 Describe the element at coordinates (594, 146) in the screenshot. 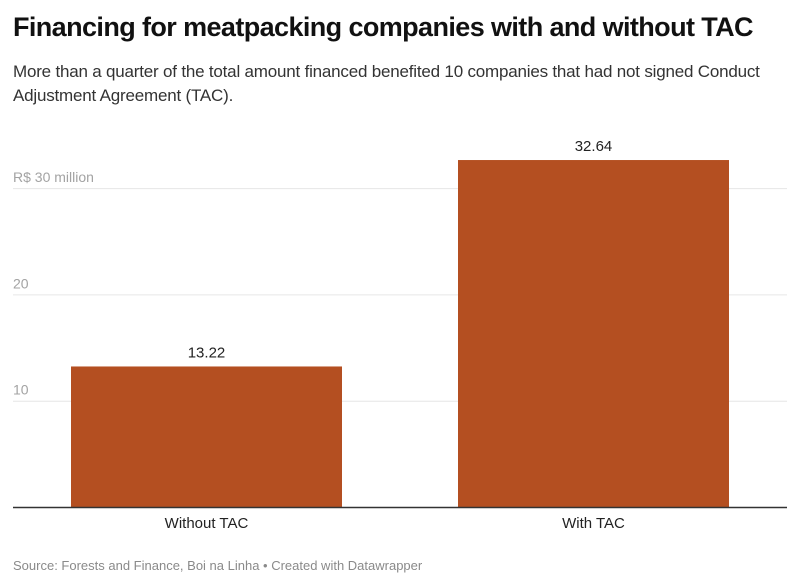

I see `value-label-1: 32.64` at that location.